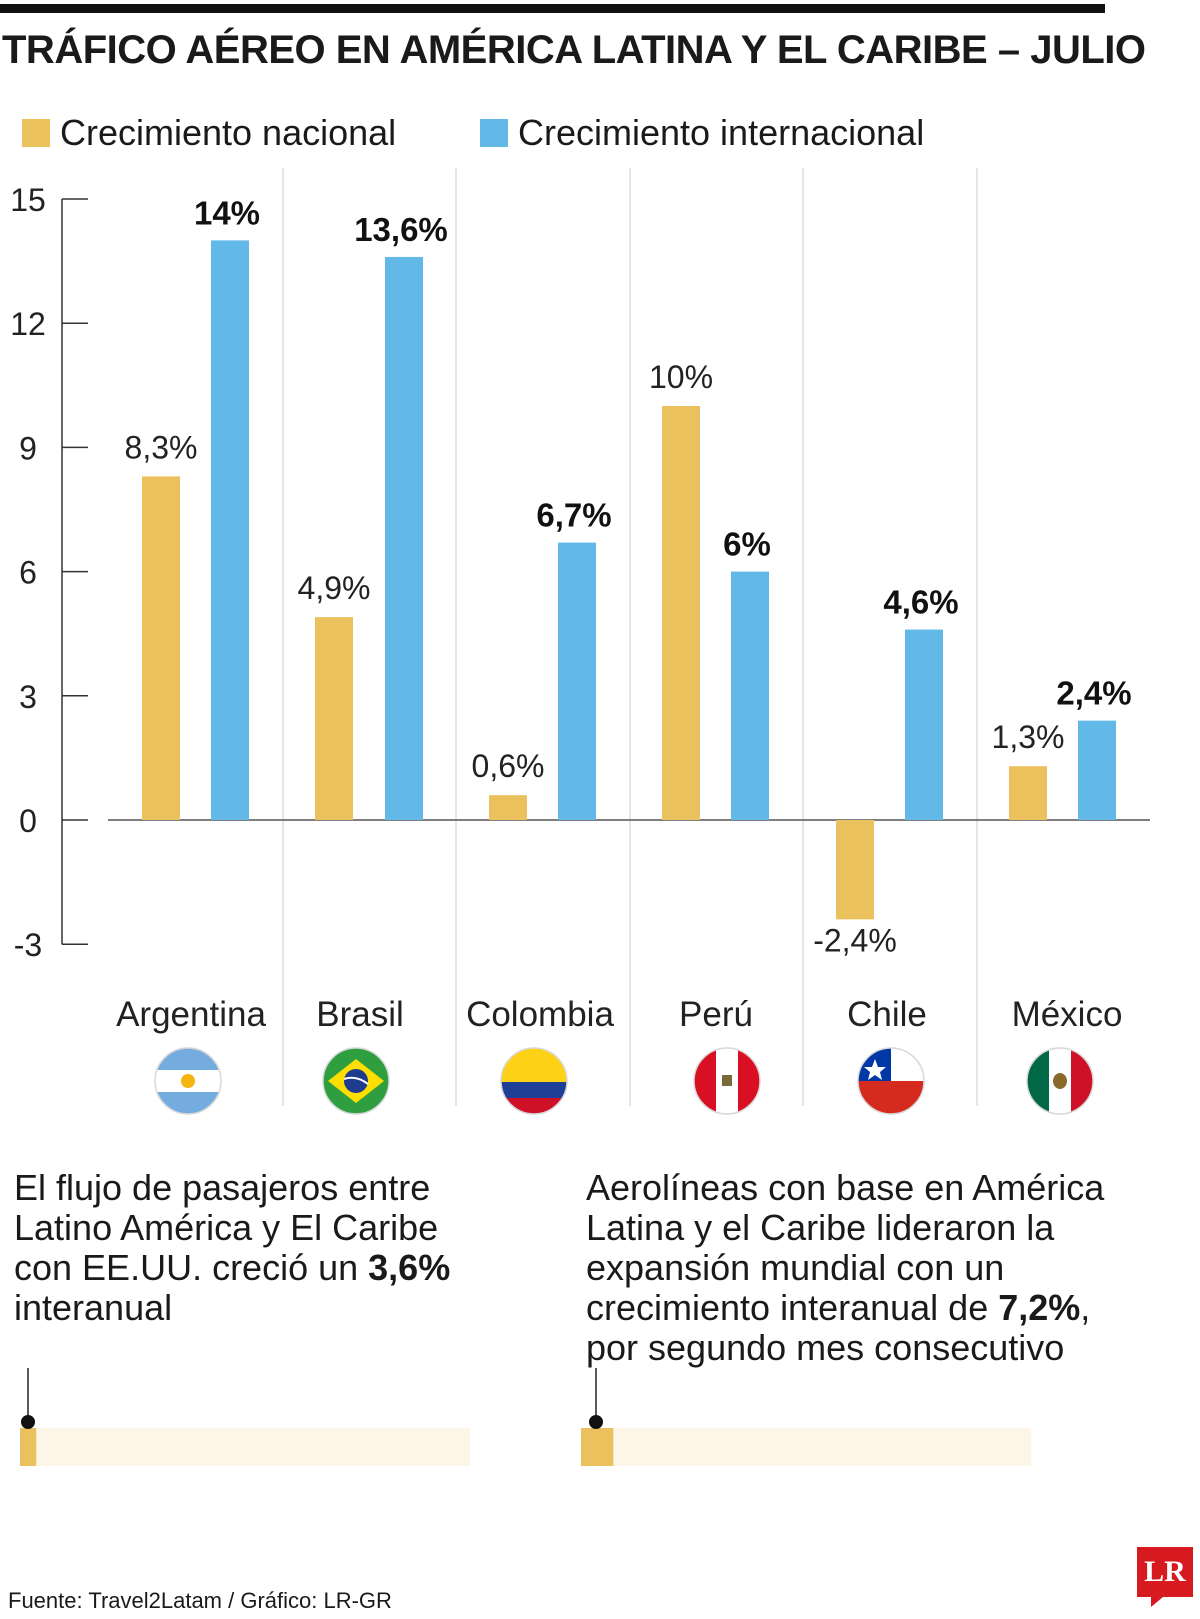 The height and width of the screenshot is (1619, 1200). Describe the element at coordinates (1093, 693) in the screenshot. I see `data-label-internacional: 2,4%` at that location.